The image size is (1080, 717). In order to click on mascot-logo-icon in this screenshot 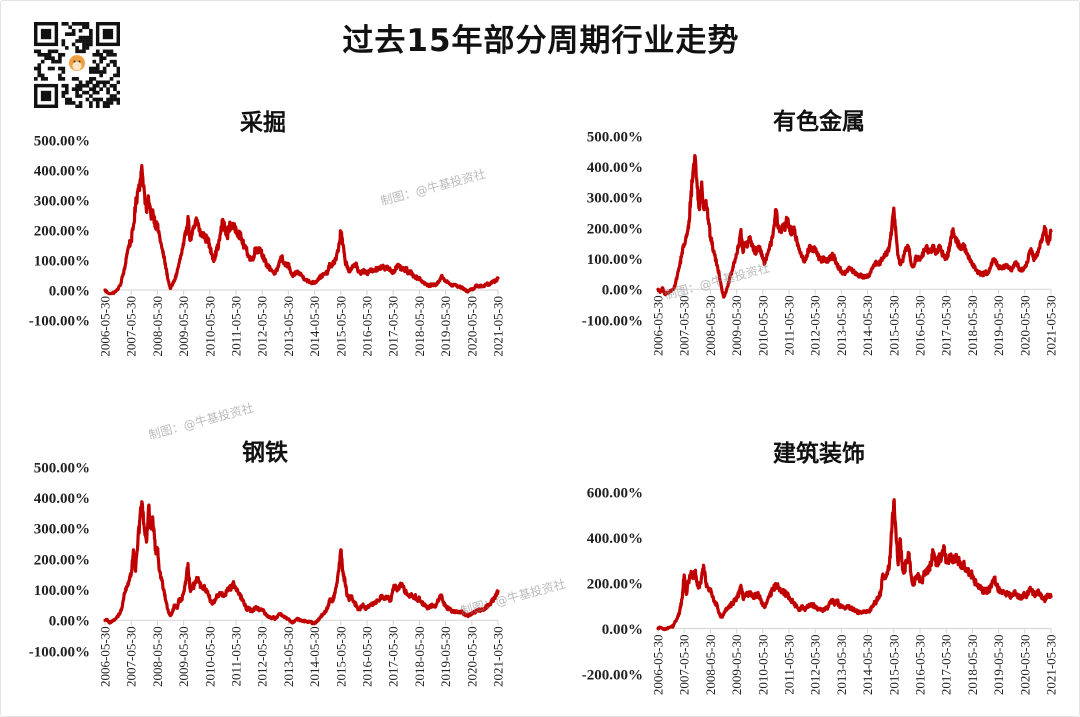, I will do `click(77, 65)`.